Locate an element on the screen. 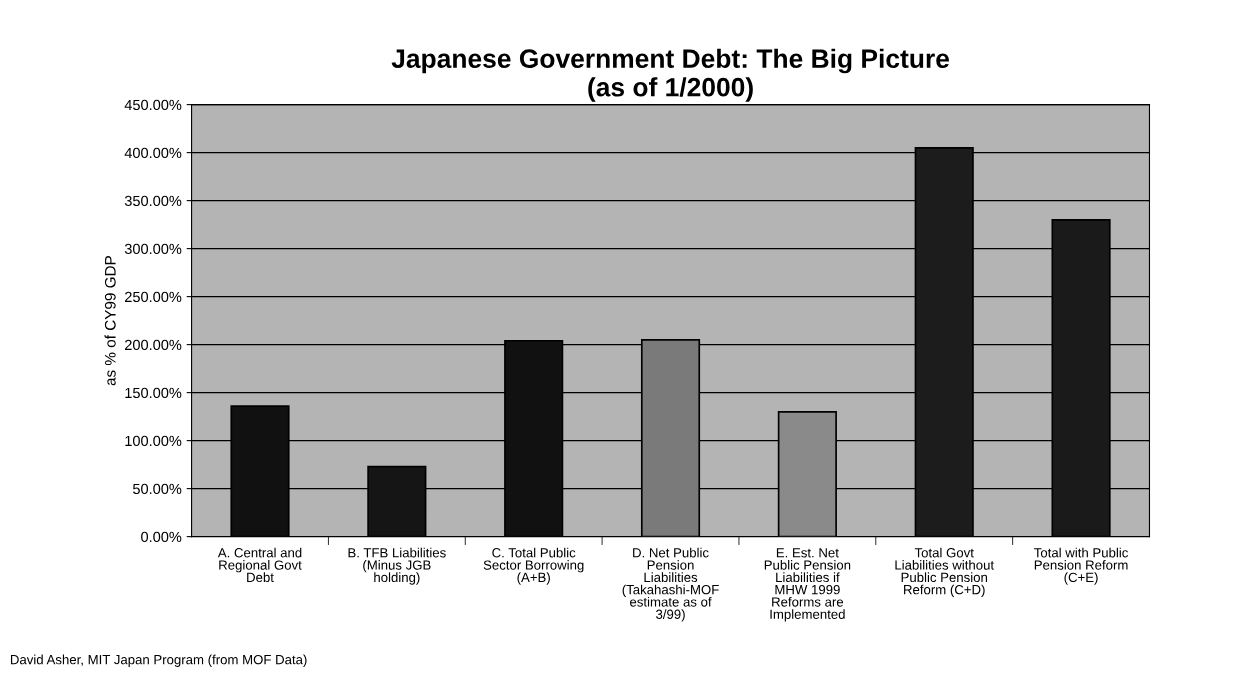 This screenshot has width=1236, height=675. y-tick-label: 0.00% is located at coordinates (161, 537).